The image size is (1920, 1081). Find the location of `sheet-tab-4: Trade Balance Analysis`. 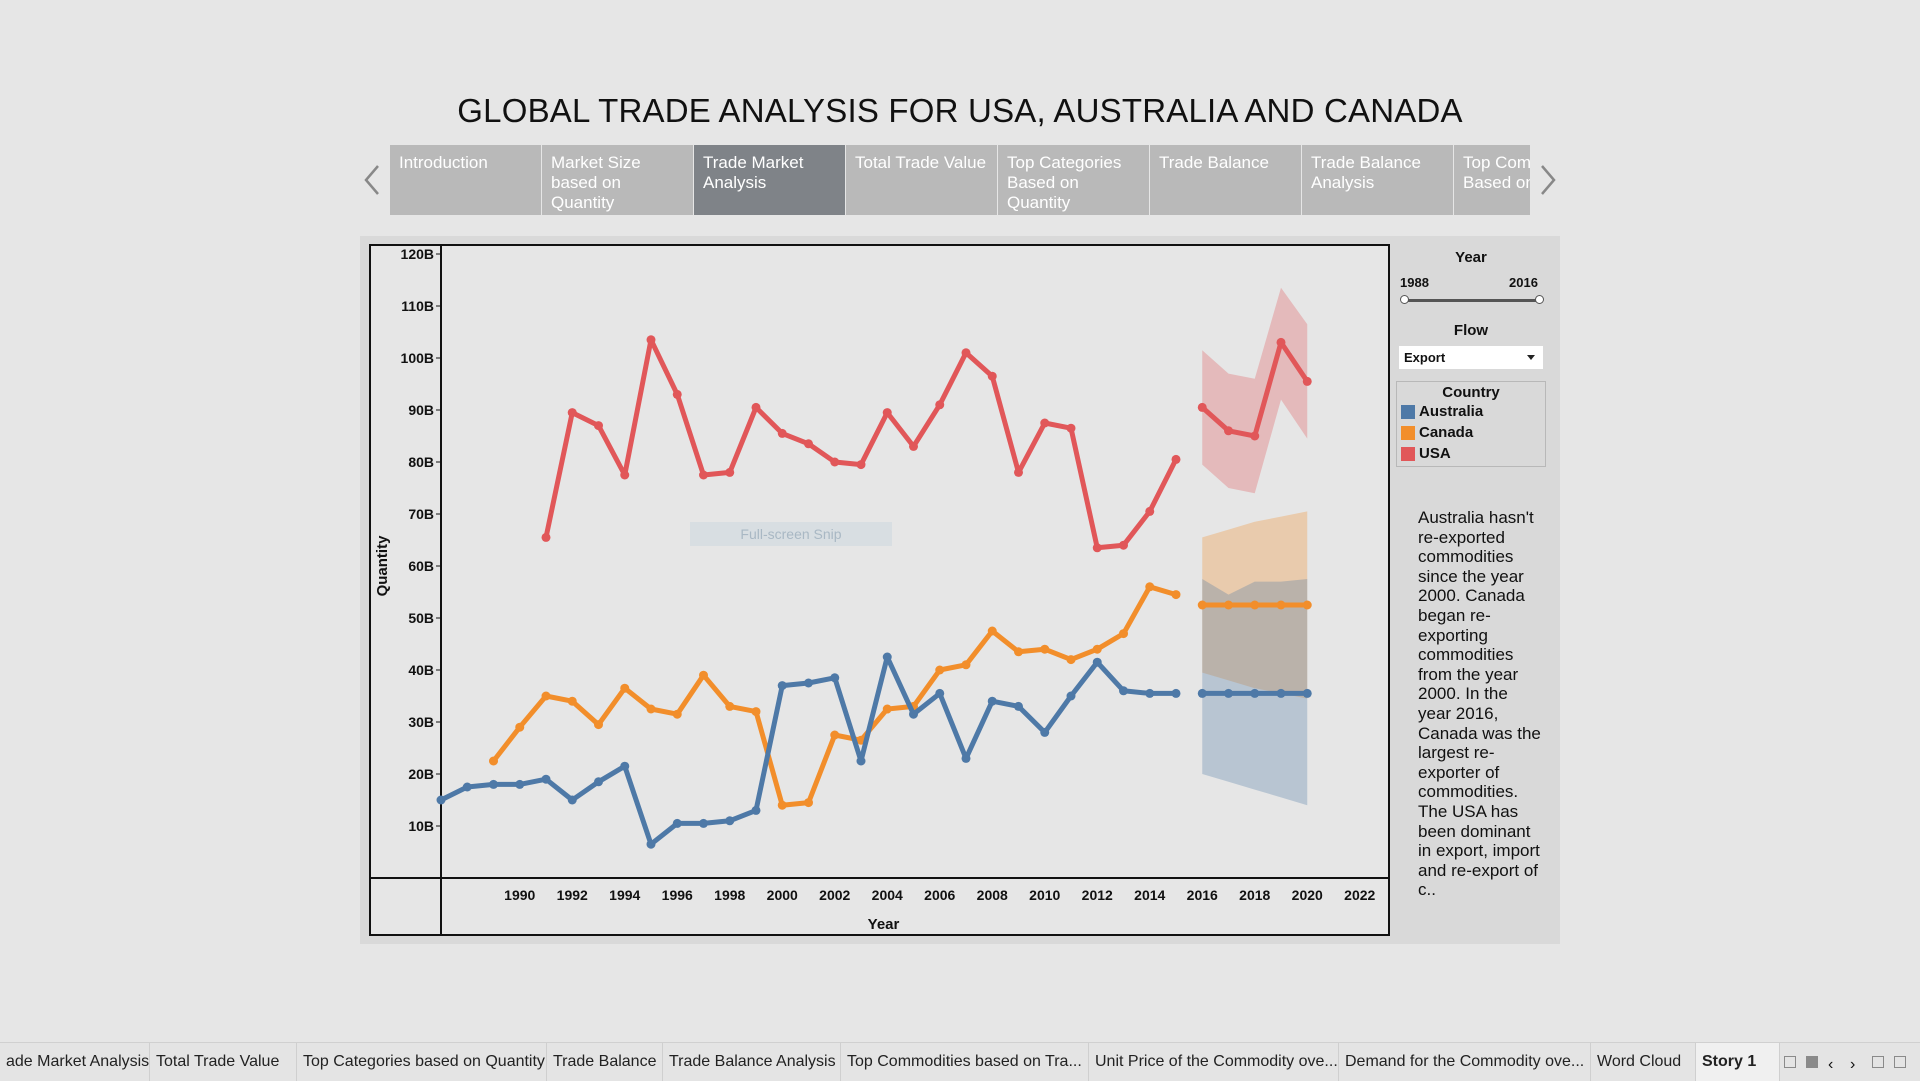

sheet-tab-4: Trade Balance Analysis is located at coordinates (752, 1062).